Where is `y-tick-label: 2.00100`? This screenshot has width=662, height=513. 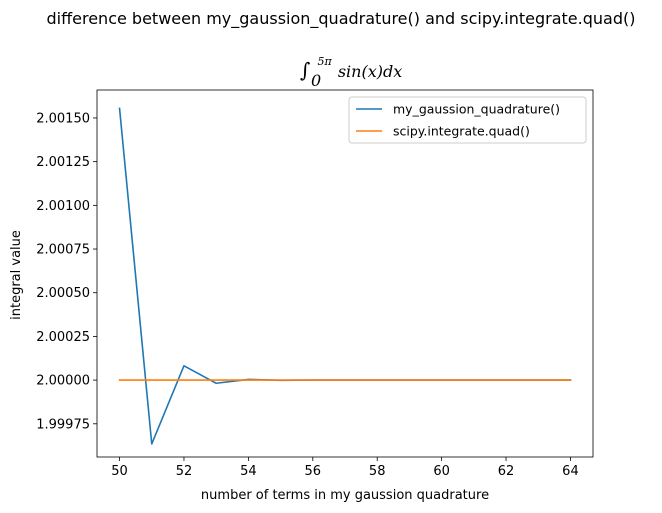
y-tick-label: 2.00100 is located at coordinates (63, 206).